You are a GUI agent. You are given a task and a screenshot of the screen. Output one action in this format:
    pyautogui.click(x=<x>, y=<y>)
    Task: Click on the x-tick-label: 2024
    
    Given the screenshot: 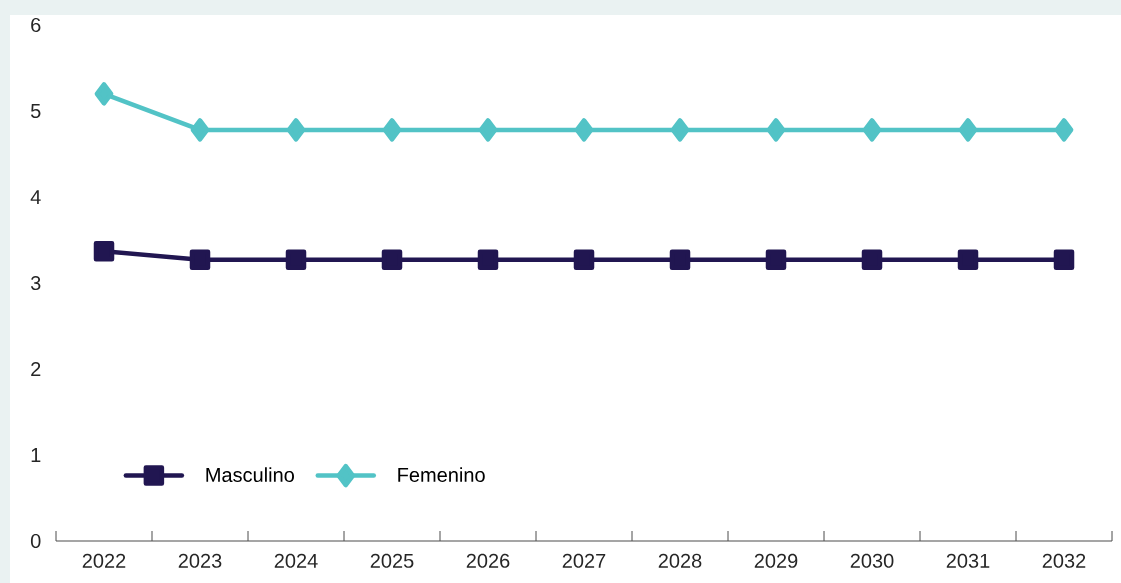 What is the action you would take?
    pyautogui.click(x=296, y=560)
    